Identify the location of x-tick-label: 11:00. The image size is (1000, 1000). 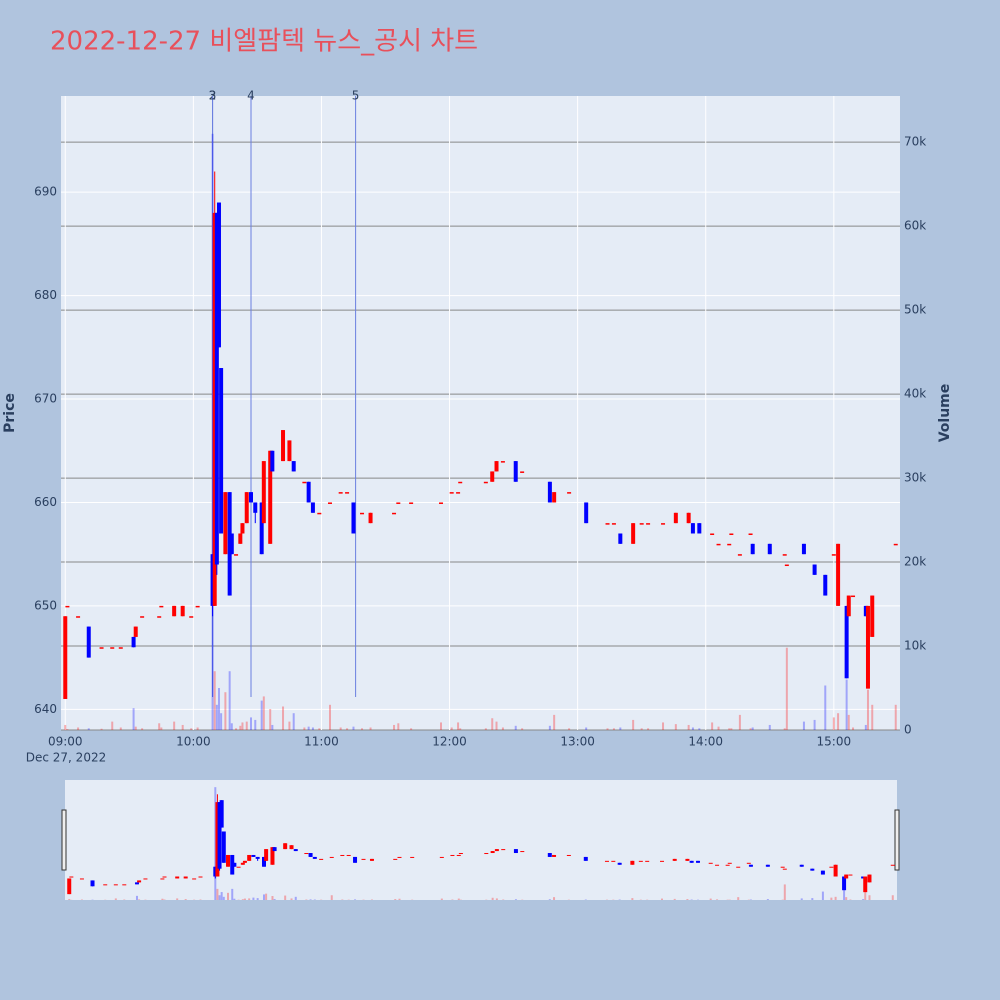
(321, 742).